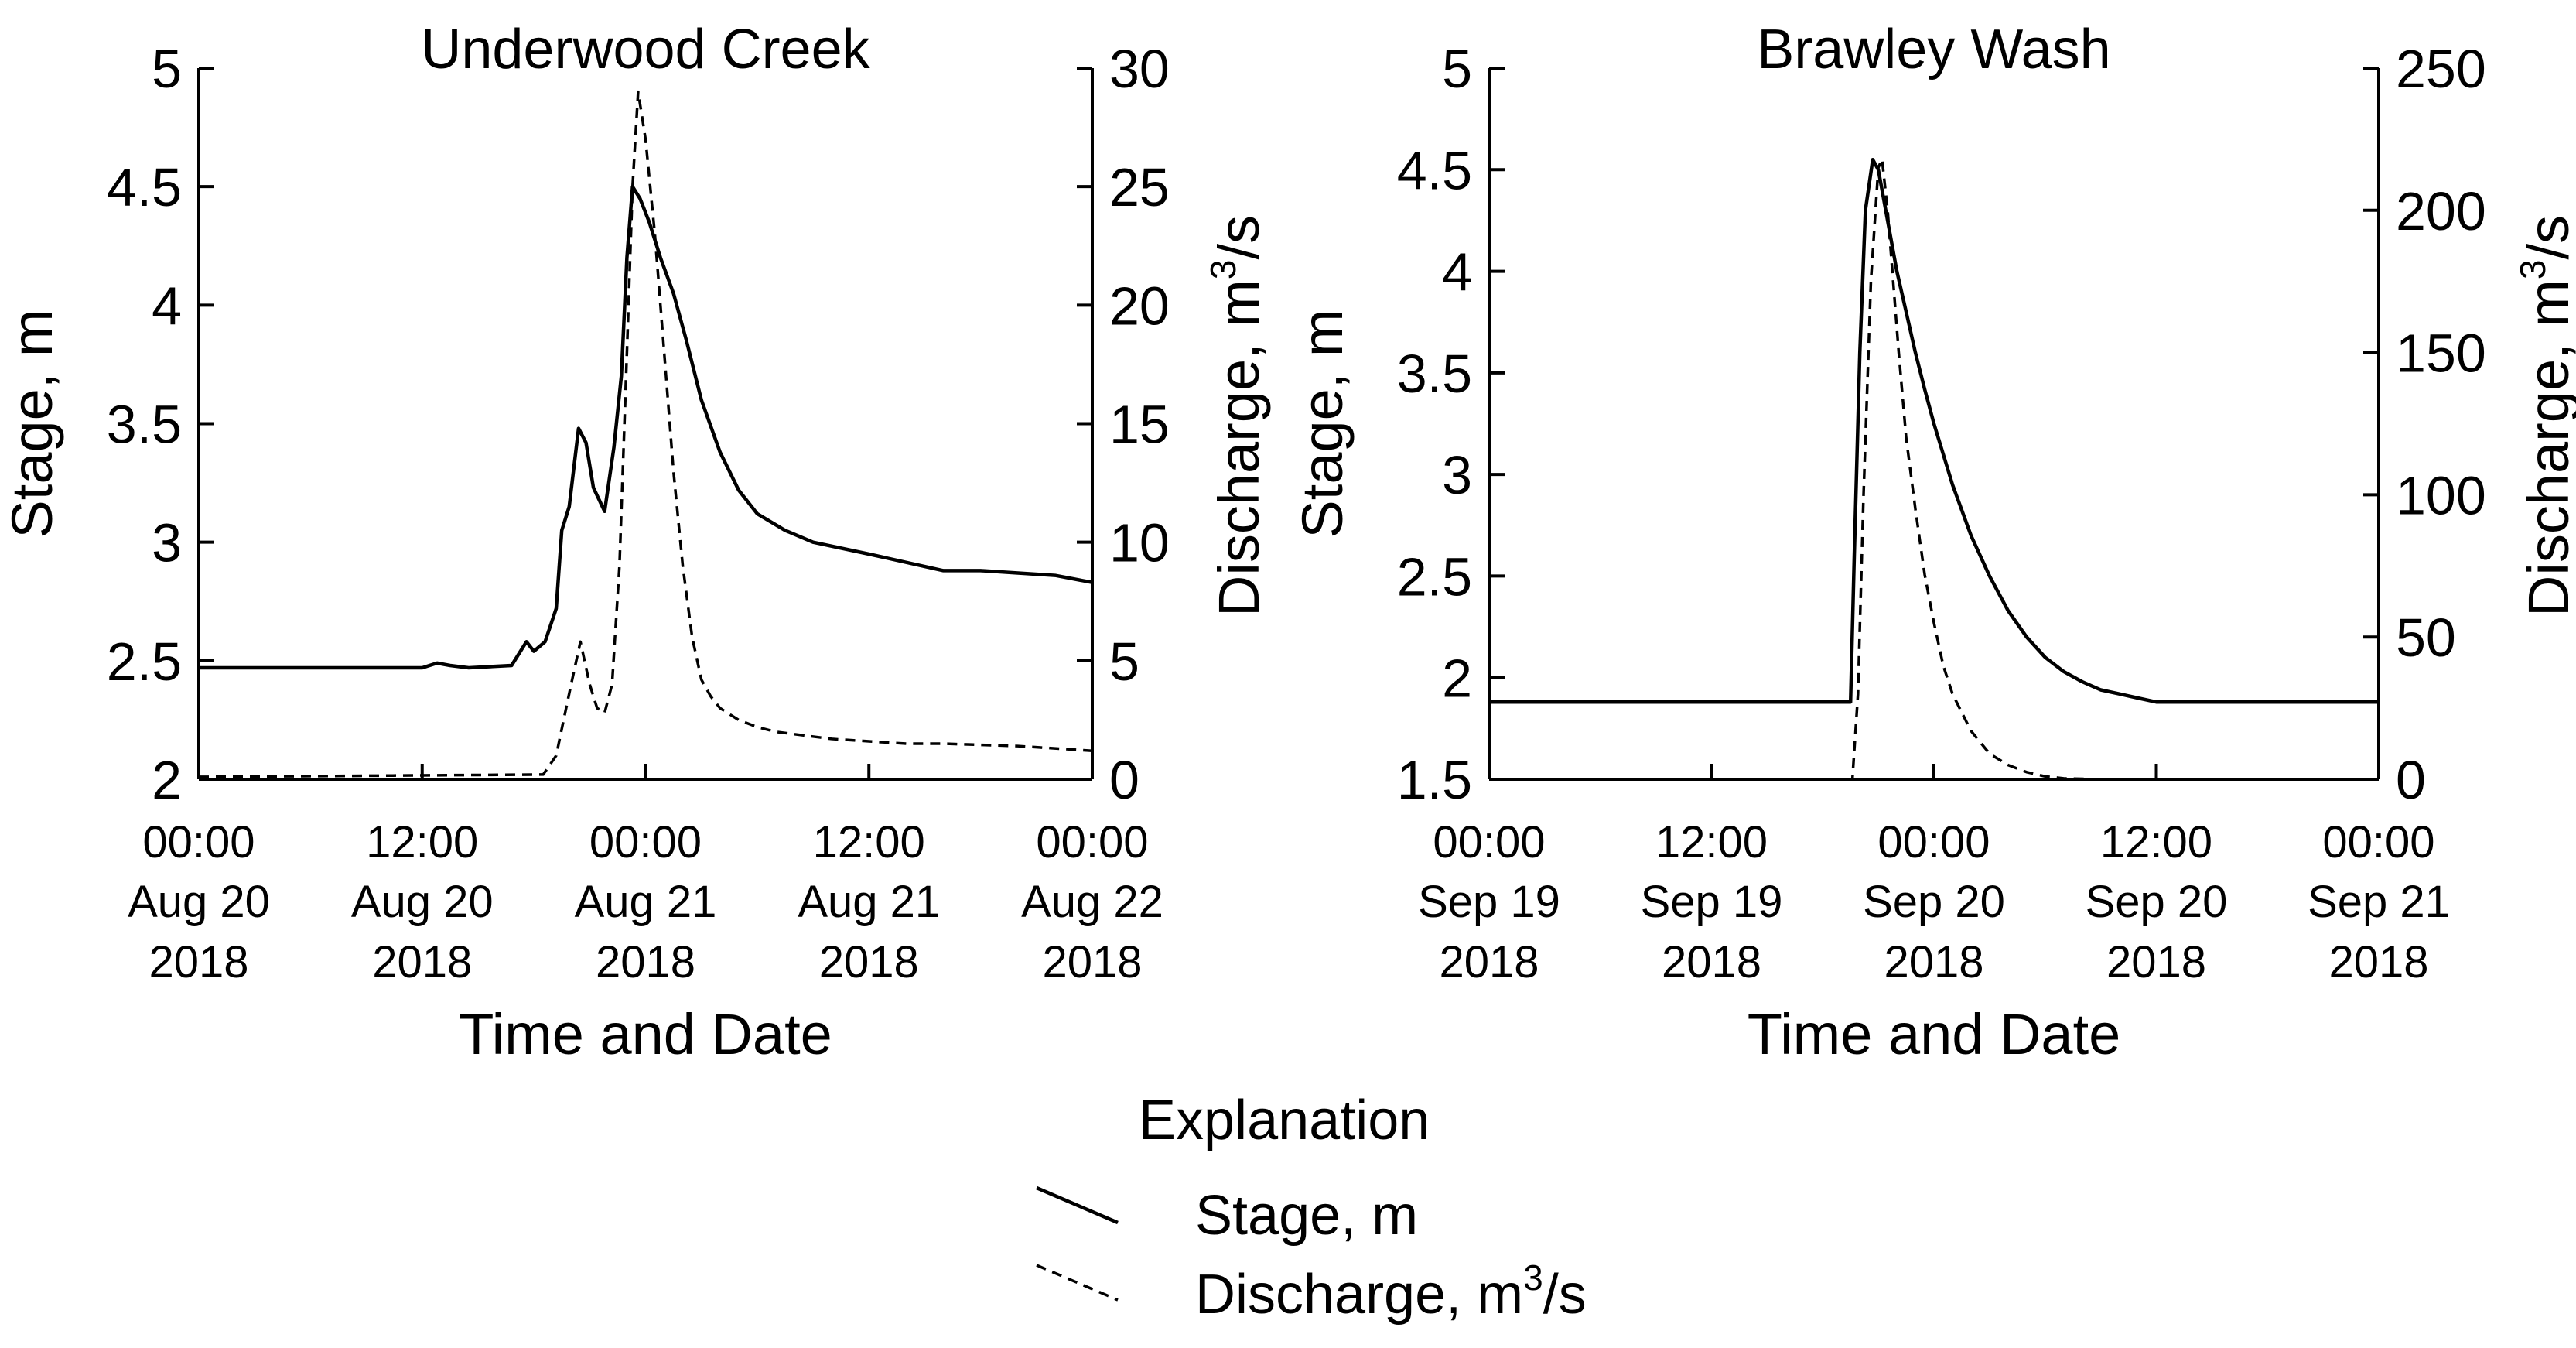 This screenshot has height=1348, width=2576. I want to click on y2-tick-label: 25, so click(1139, 187).